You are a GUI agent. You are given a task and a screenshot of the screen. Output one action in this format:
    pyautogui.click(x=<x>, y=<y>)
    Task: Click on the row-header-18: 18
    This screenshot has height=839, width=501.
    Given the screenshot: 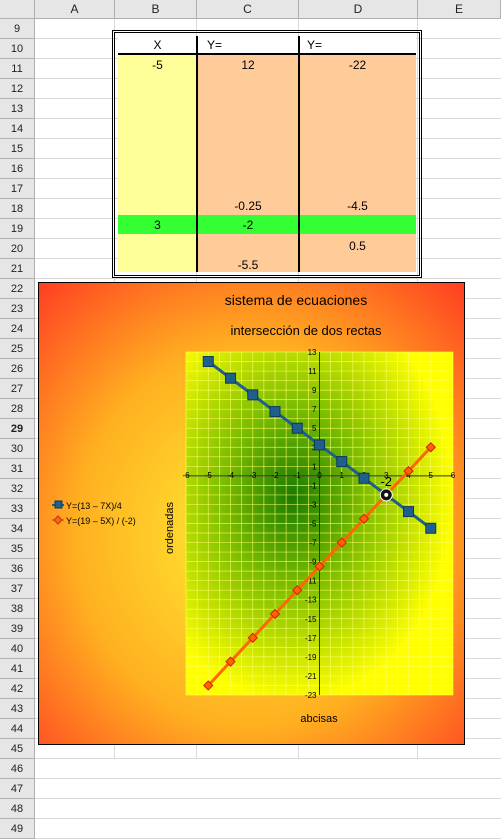 What is the action you would take?
    pyautogui.click(x=17, y=209)
    